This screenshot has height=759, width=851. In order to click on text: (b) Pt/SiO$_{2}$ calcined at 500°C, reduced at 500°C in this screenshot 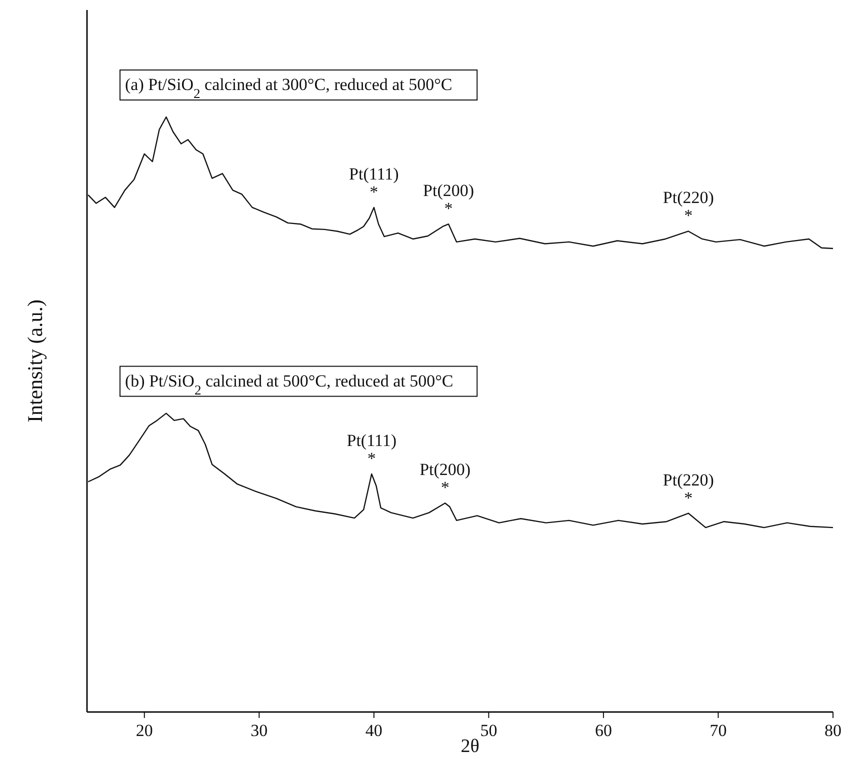, I will do `click(289, 384)`.